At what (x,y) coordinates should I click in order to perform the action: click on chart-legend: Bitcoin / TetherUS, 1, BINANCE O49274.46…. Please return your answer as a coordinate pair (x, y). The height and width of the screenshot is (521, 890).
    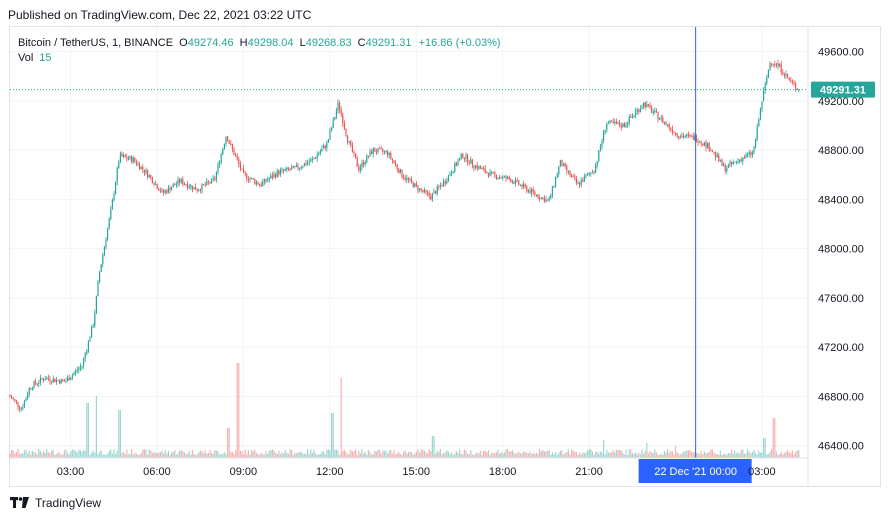
    Looking at the image, I should click on (259, 43).